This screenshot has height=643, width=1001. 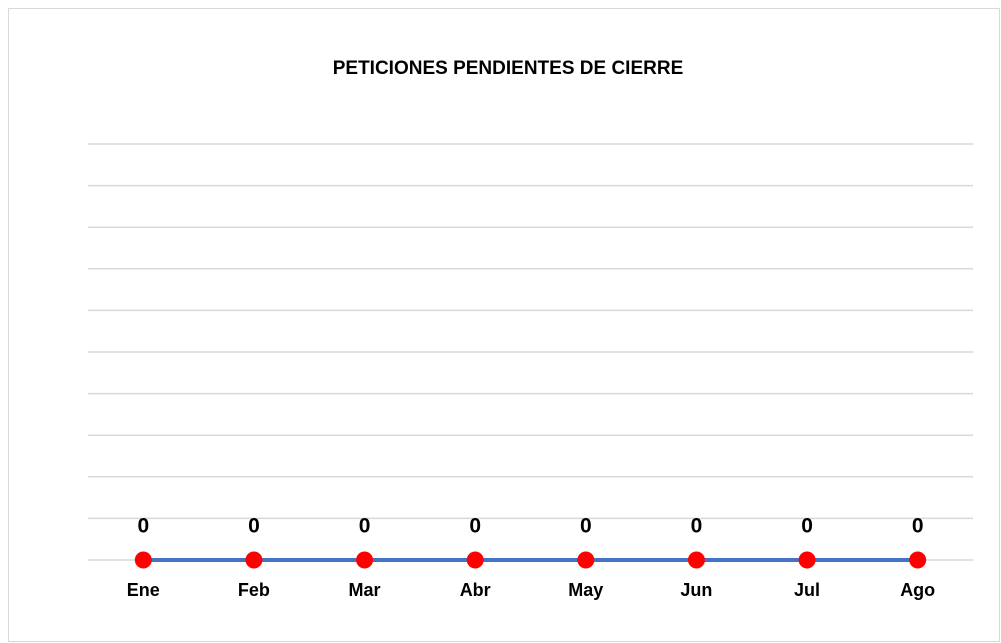 What do you see at coordinates (696, 590) in the screenshot?
I see `x-tick-label: Jun` at bounding box center [696, 590].